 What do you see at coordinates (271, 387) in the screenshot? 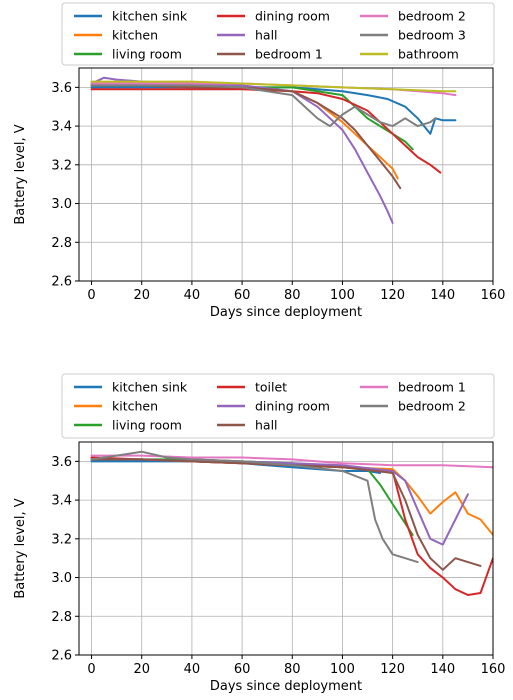
I see `legend-label: toilet` at bounding box center [271, 387].